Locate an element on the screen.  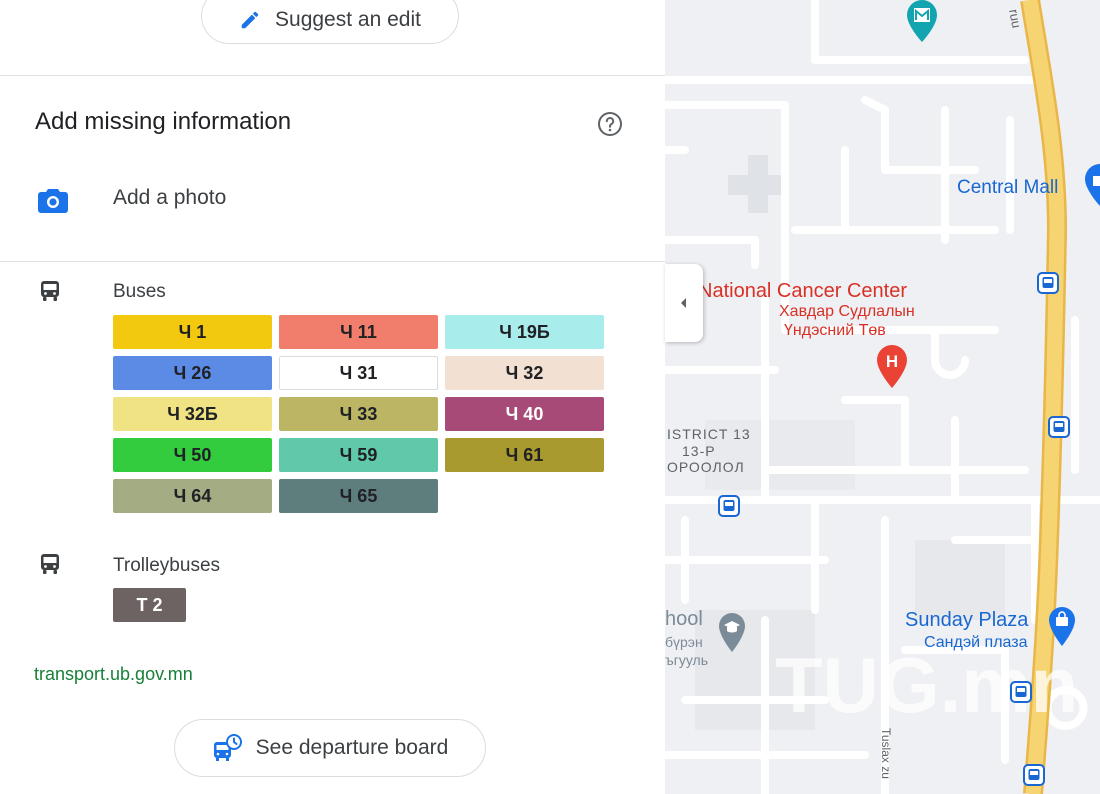
cancer-center-mn-line2: Үндэсний Төв is located at coordinates (835, 330).